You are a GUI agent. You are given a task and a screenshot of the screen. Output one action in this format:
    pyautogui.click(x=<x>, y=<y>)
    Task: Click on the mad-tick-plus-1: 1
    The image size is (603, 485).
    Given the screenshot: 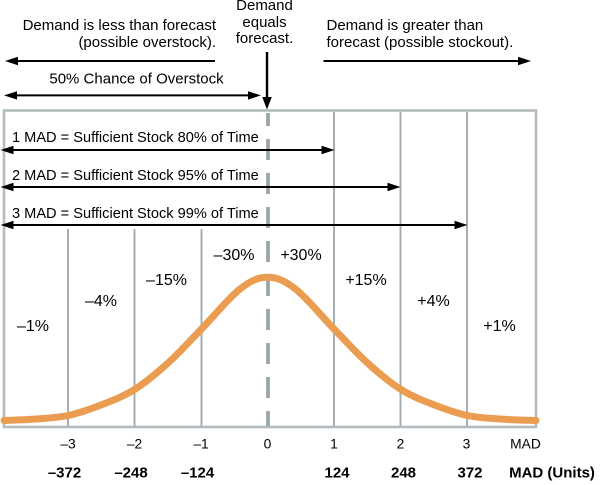 What is the action you would take?
    pyautogui.click(x=334, y=444)
    